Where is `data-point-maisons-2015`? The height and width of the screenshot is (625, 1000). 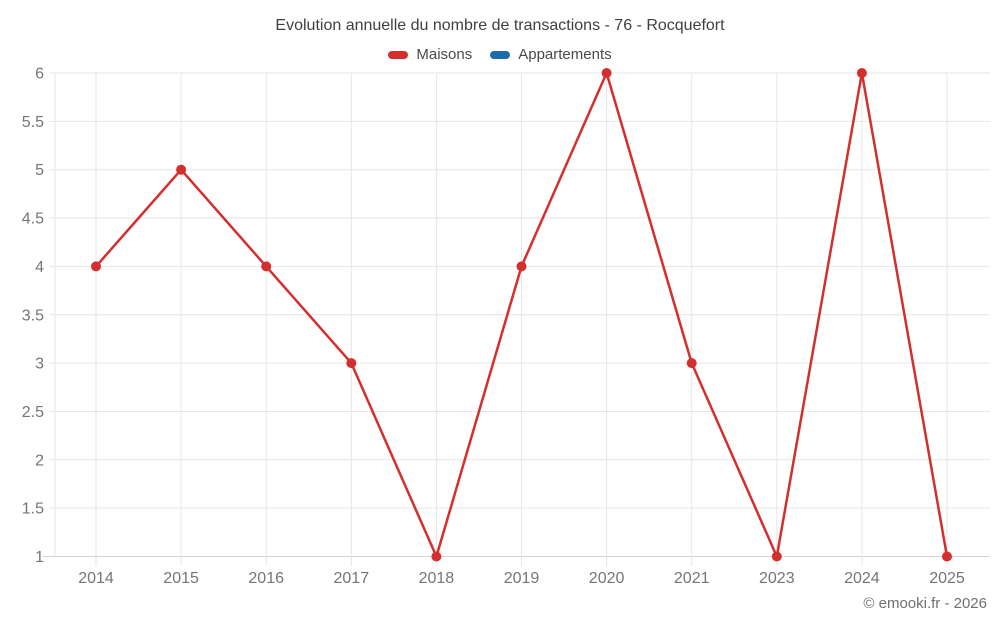
data-point-maisons-2015 is located at coordinates (181, 169).